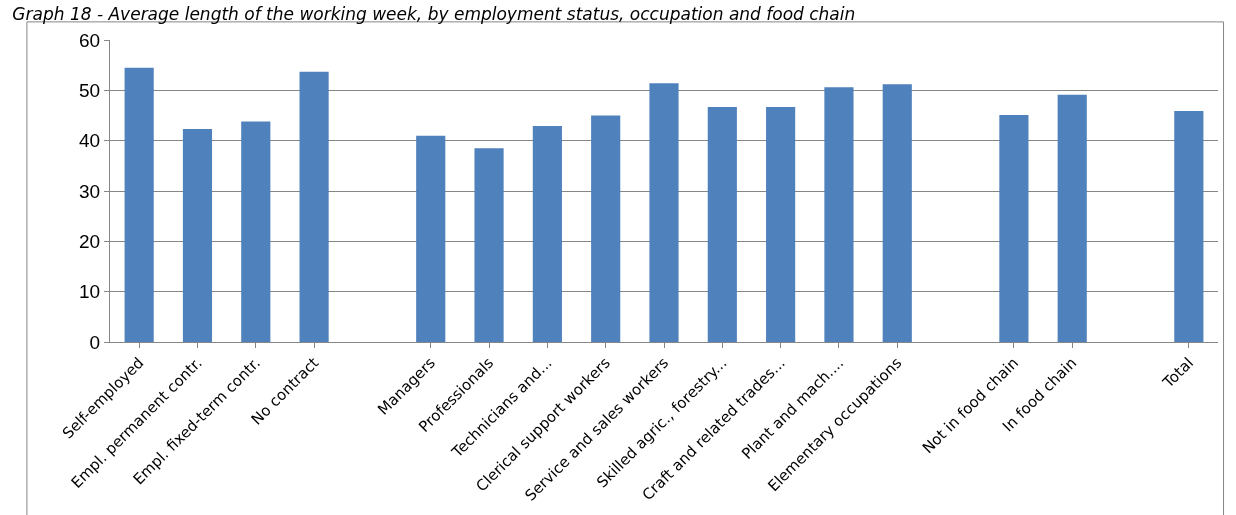 This screenshot has width=1236, height=515. Describe the element at coordinates (95, 342) in the screenshot. I see `y-tick-label: 0` at that location.